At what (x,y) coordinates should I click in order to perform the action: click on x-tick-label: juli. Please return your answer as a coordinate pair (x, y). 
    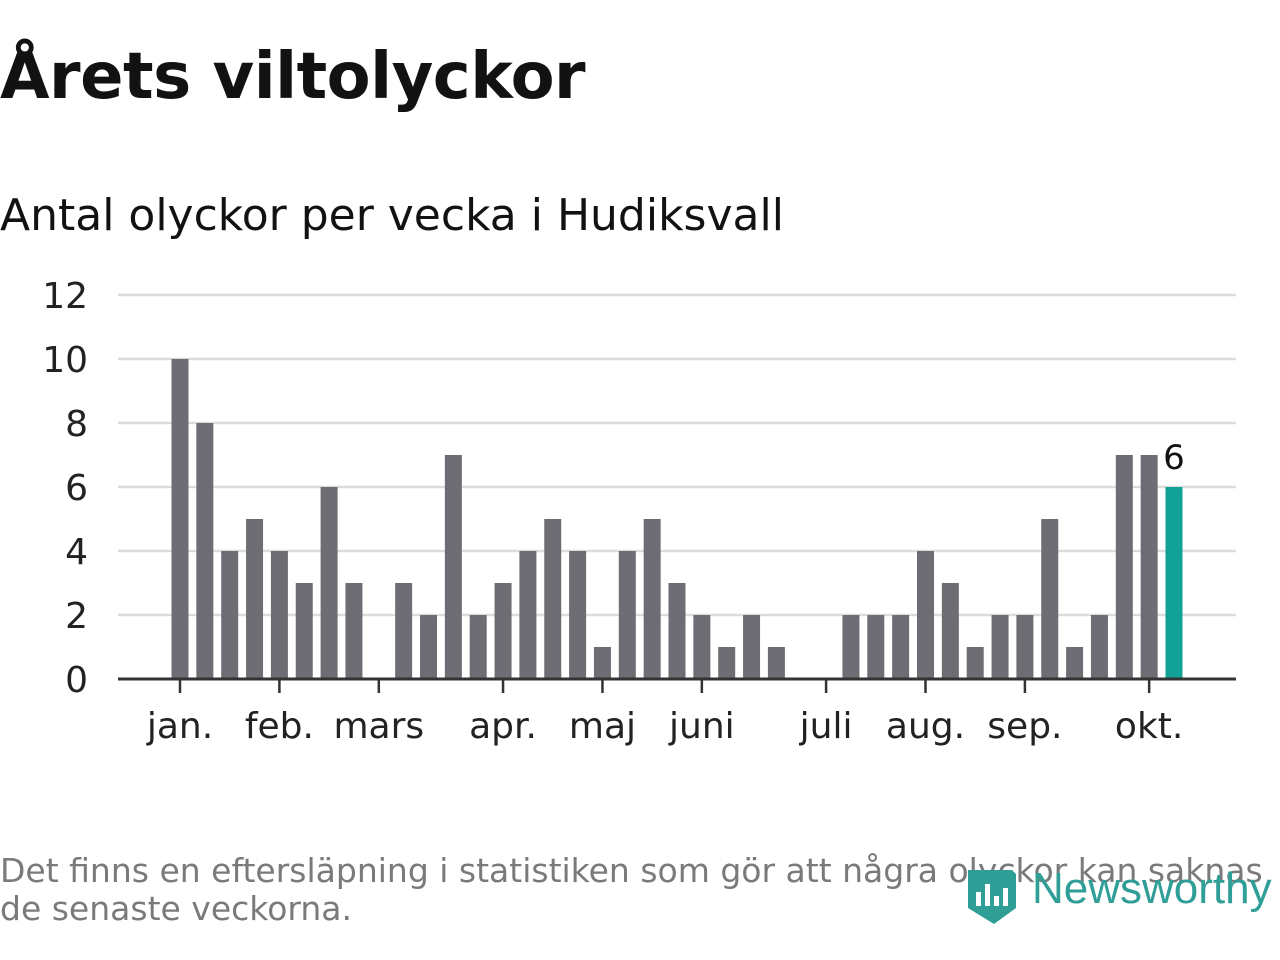
    Looking at the image, I should click on (826, 726).